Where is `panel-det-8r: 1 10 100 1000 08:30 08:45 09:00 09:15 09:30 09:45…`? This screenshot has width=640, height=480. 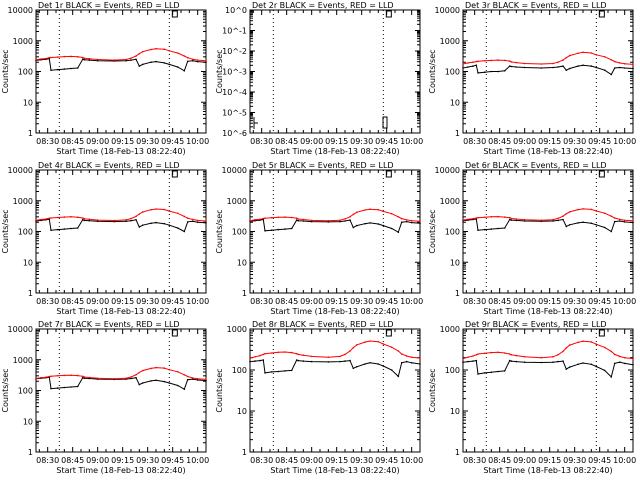
panel-det-8r: 1 10 100 1000 08:30 08:45 09:00 09:15 09:30 09:45… is located at coordinates (319, 397).